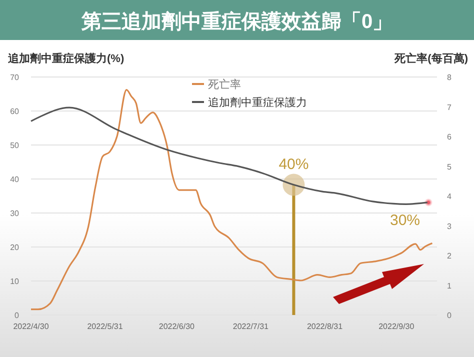  Describe the element at coordinates (449, 285) in the screenshot. I see `y2-tick-label: 1` at that location.